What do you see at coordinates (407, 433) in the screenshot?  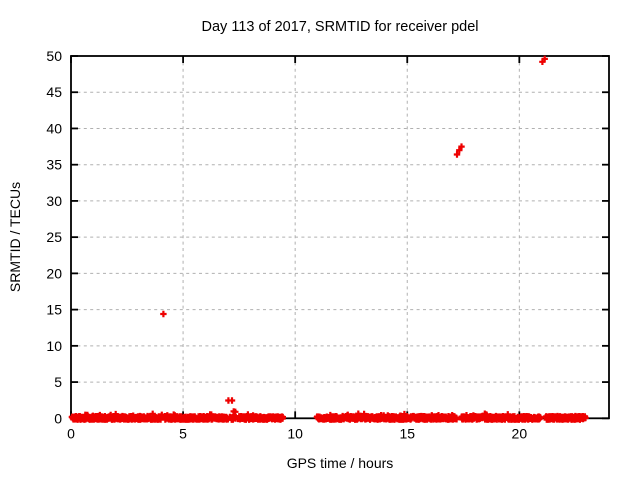 I see `x-tick-label: 15` at bounding box center [407, 433].